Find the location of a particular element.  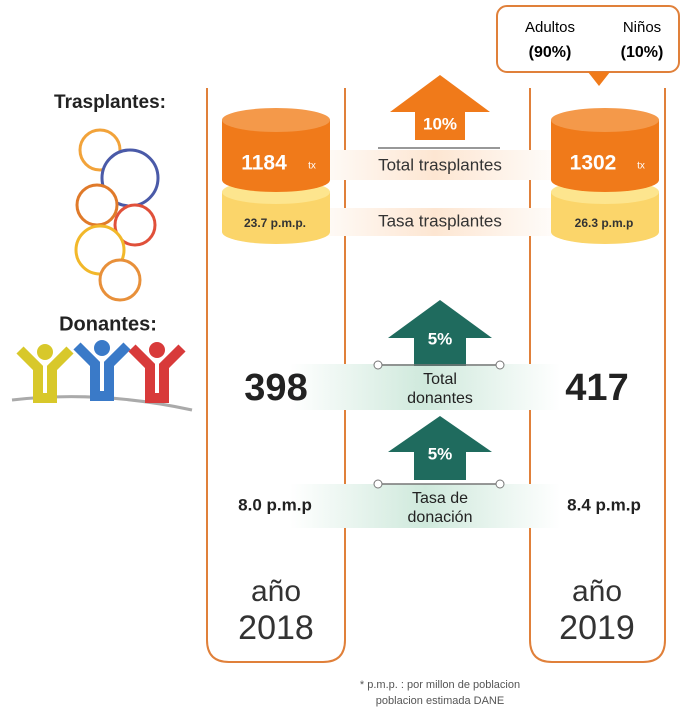

organ-icons is located at coordinates (117, 215).